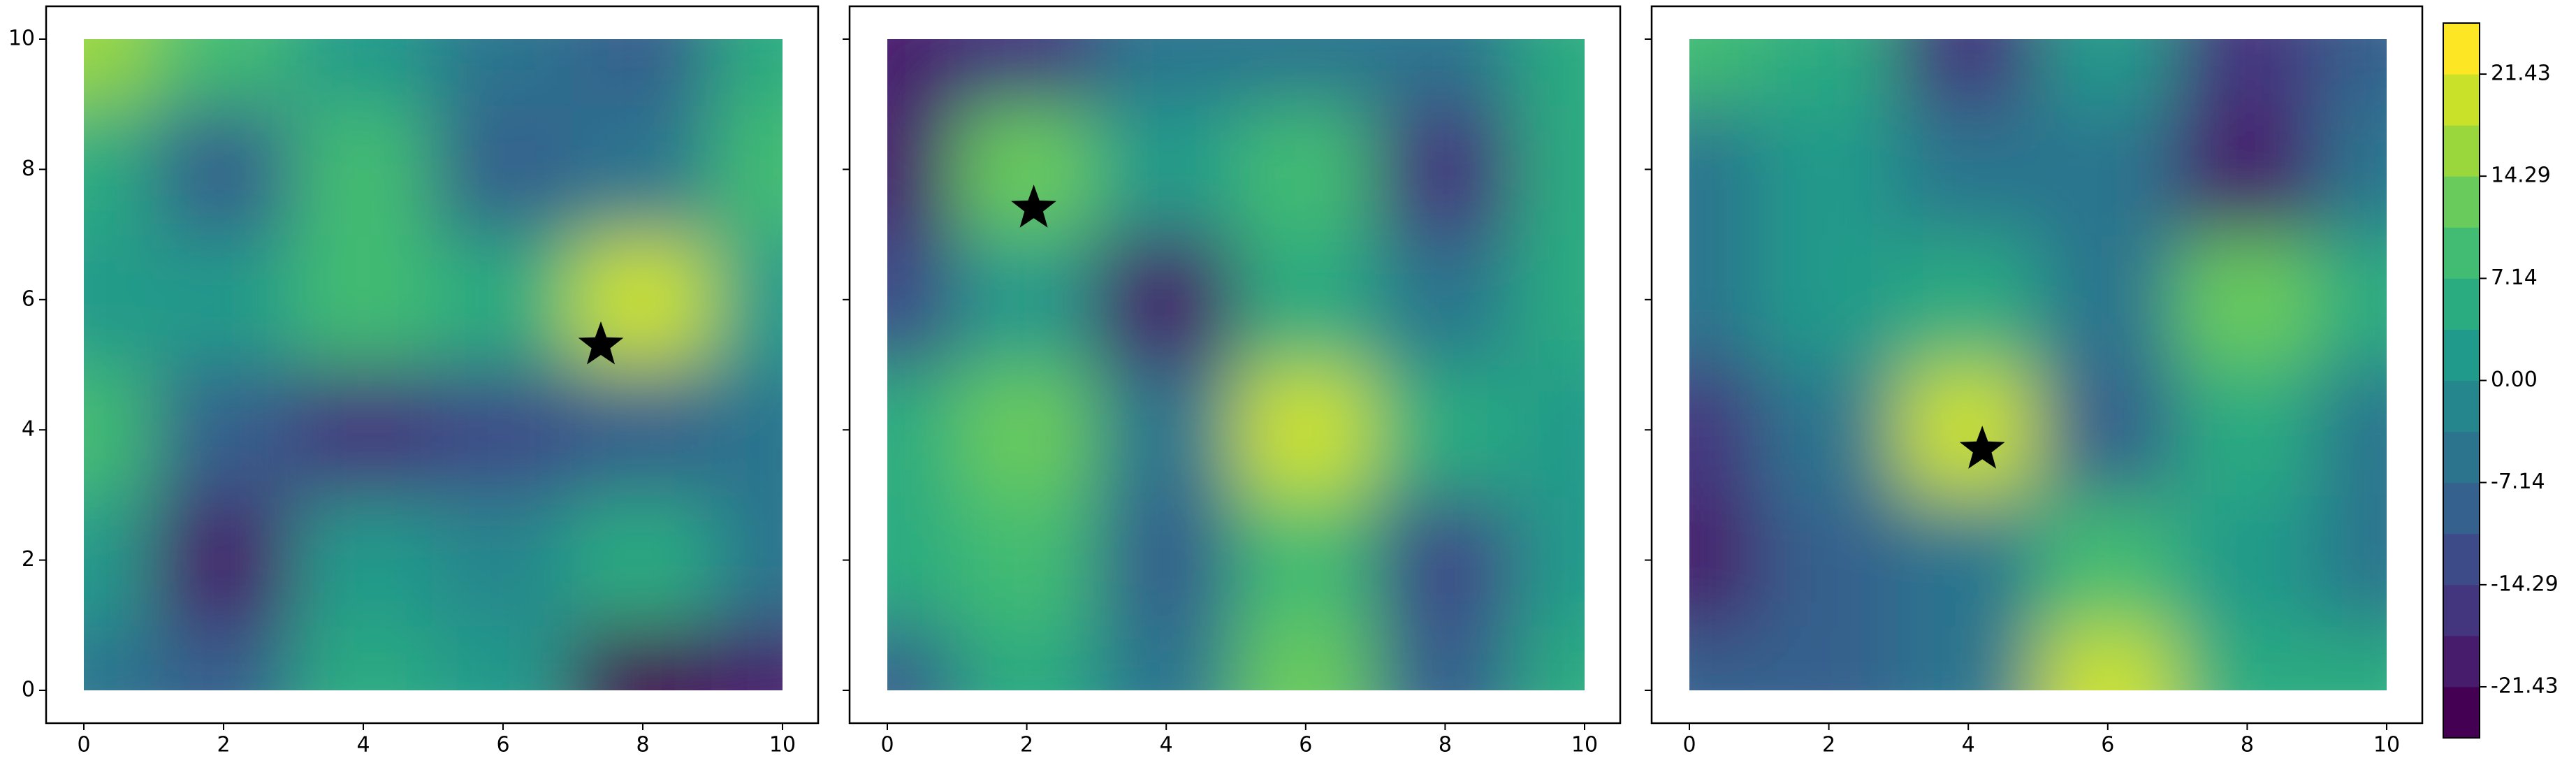  I want to click on colorbar-tick-label: 14.29, so click(2521, 176).